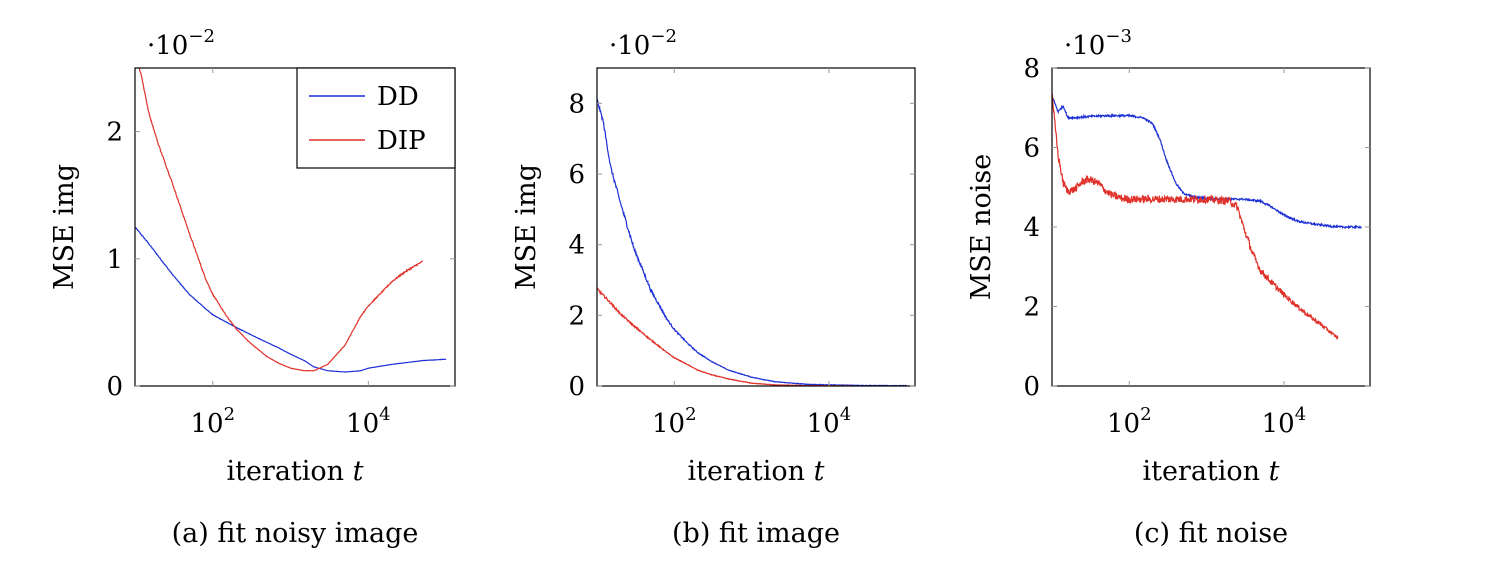 The height and width of the screenshot is (580, 1502). What do you see at coordinates (1211, 533) in the screenshot?
I see `subfigure-caption: (c) fit noise` at bounding box center [1211, 533].